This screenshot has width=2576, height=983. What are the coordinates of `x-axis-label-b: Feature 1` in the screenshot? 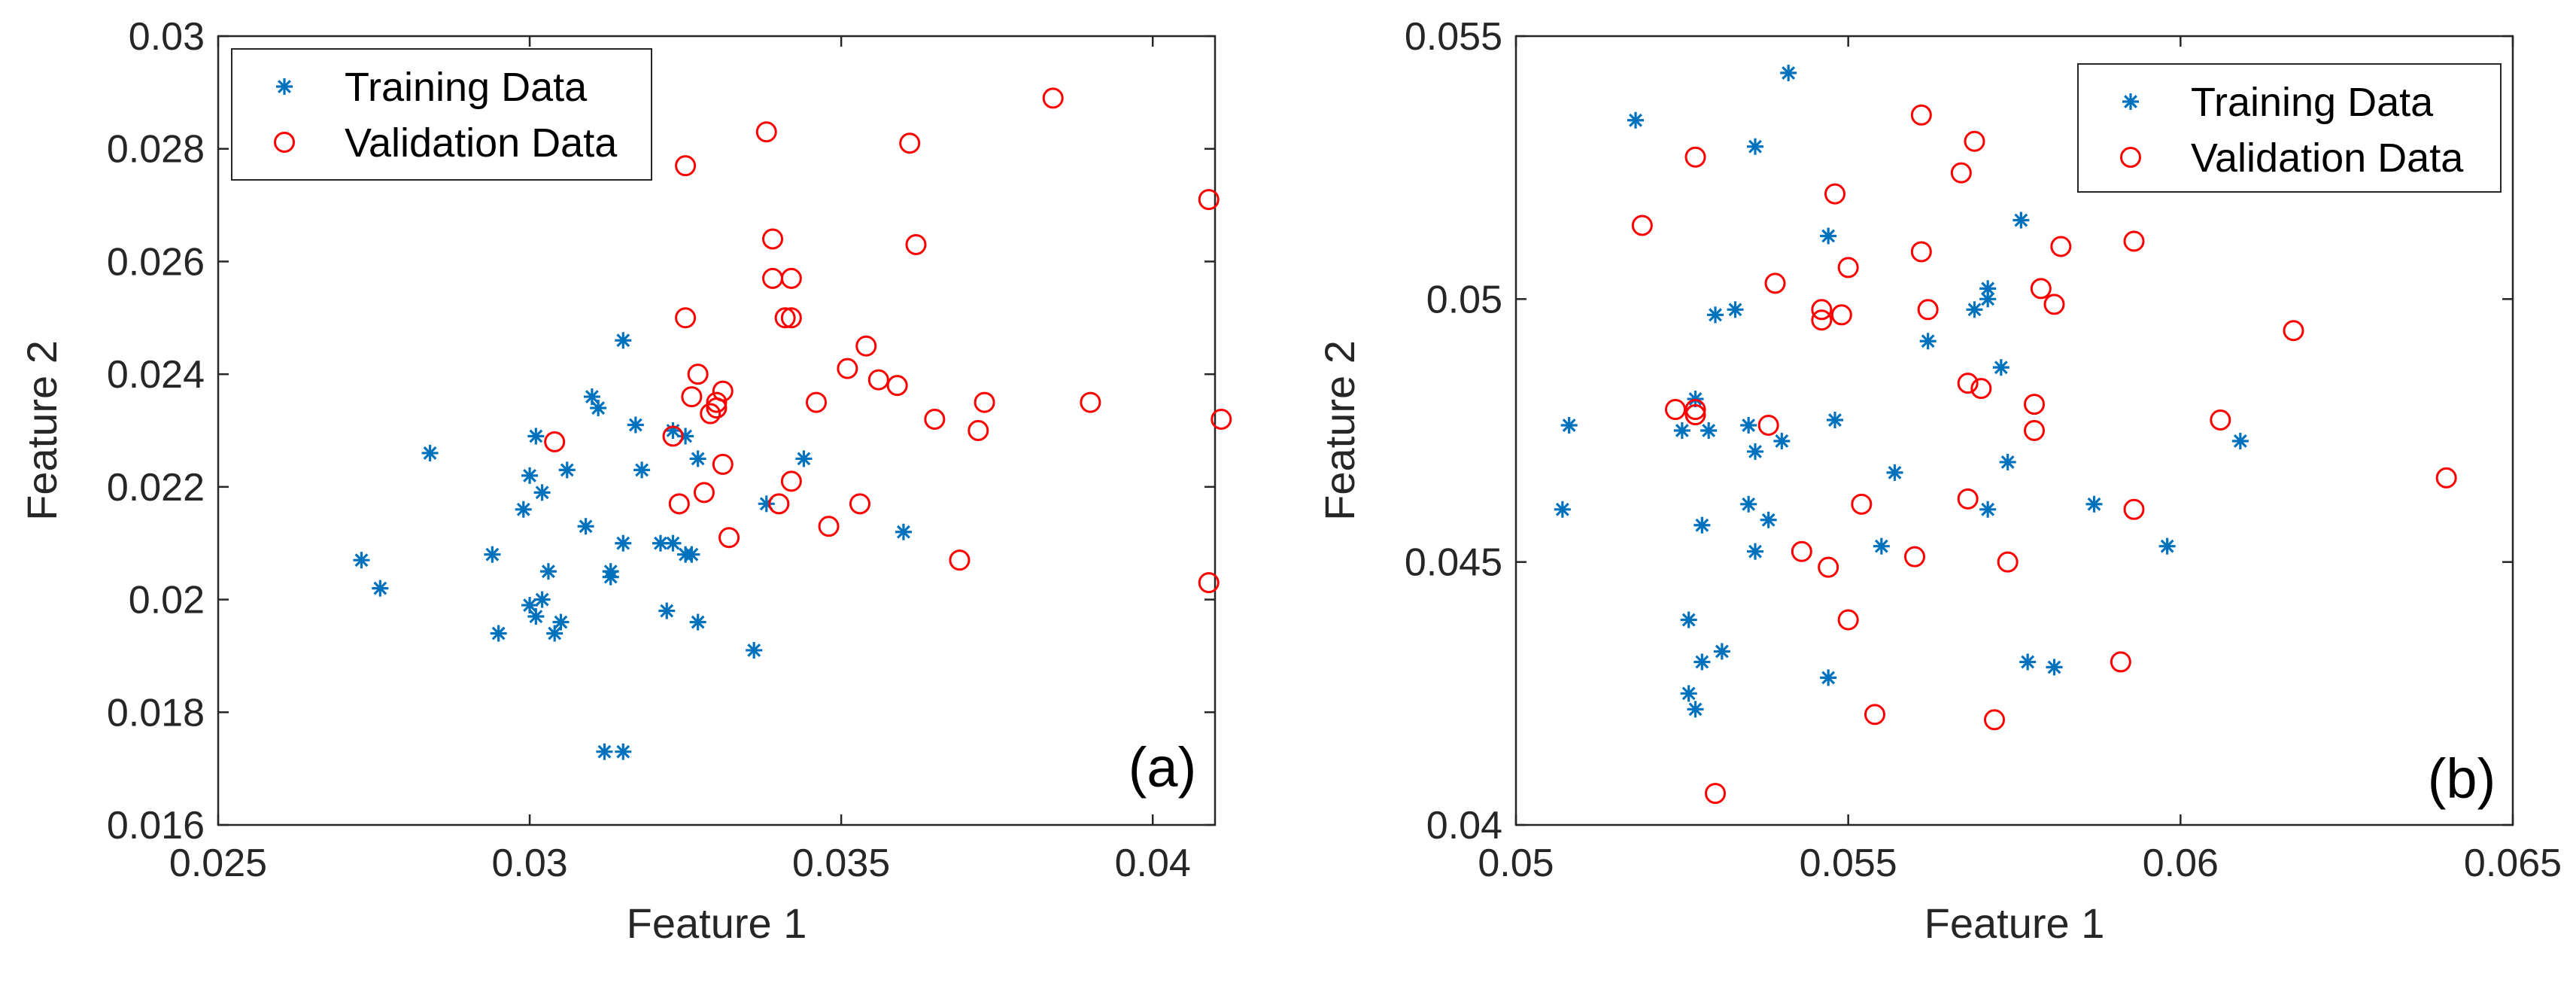 It's located at (2015, 923).